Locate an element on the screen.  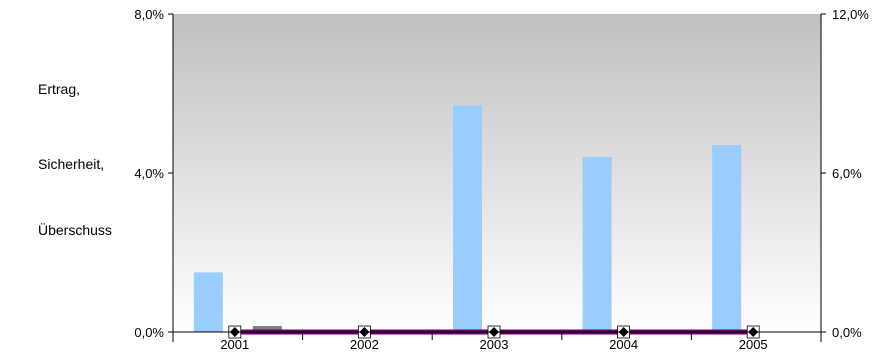
y-axis-label-line-3: Überschuss is located at coordinates (75, 230).